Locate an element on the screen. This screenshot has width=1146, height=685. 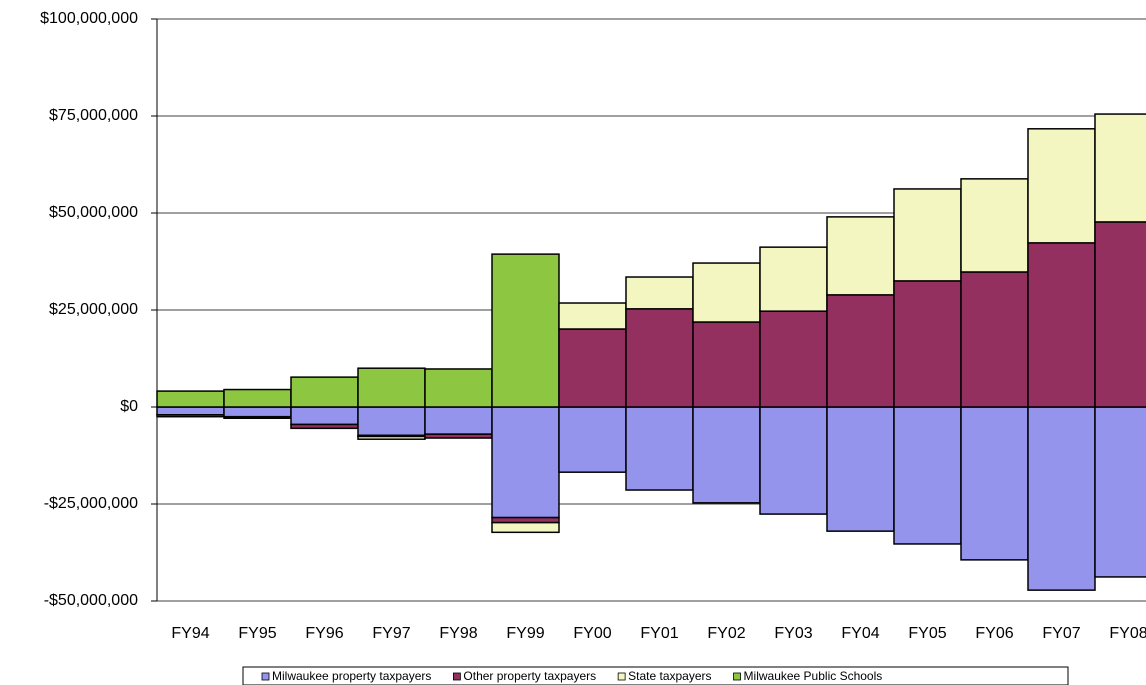
x-tick-label: FY00 is located at coordinates (592, 633).